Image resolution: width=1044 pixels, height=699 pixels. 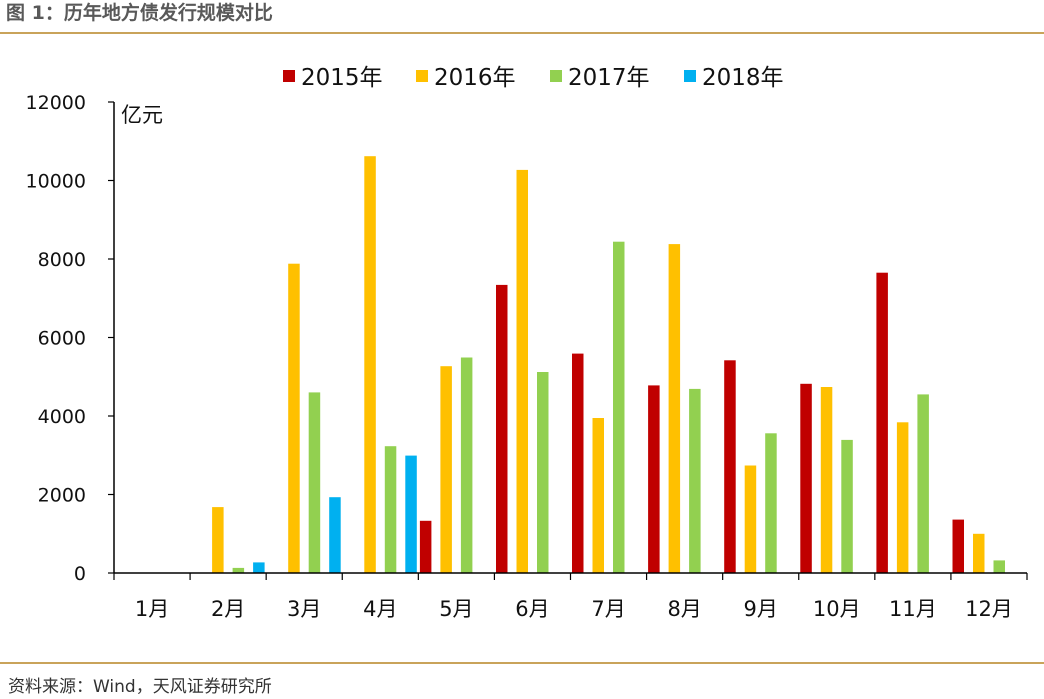 What do you see at coordinates (425, 546) in the screenshot?
I see `bar-2015年-5月` at bounding box center [425, 546].